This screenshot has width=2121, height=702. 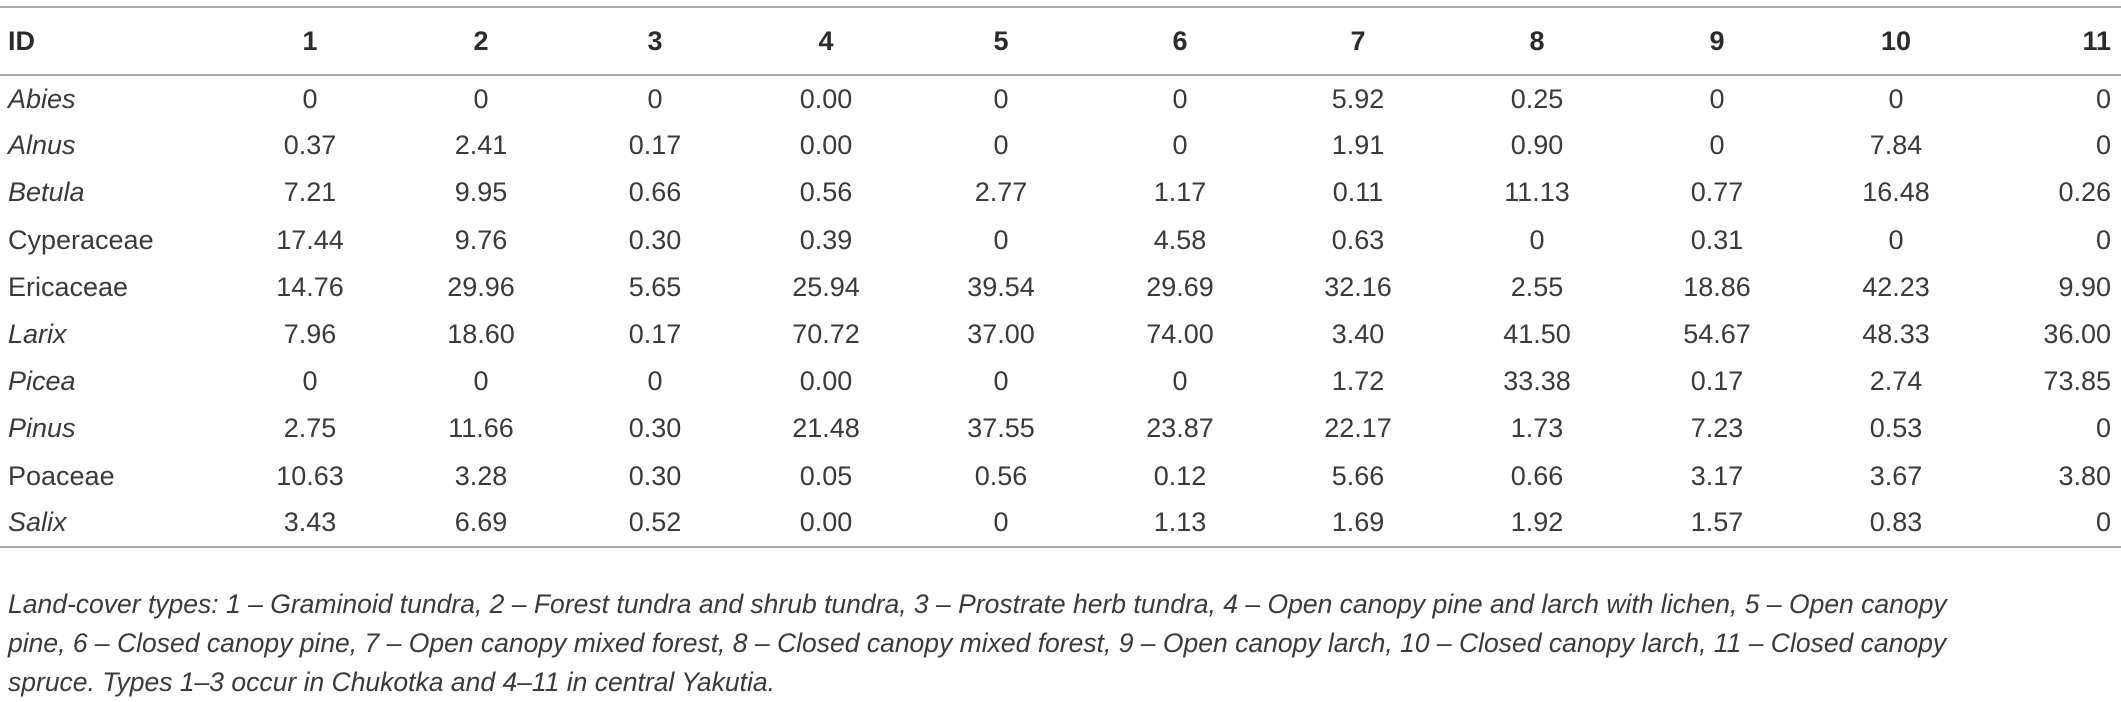 I want to click on taxon-name: Cyperaceae, so click(x=81, y=239).